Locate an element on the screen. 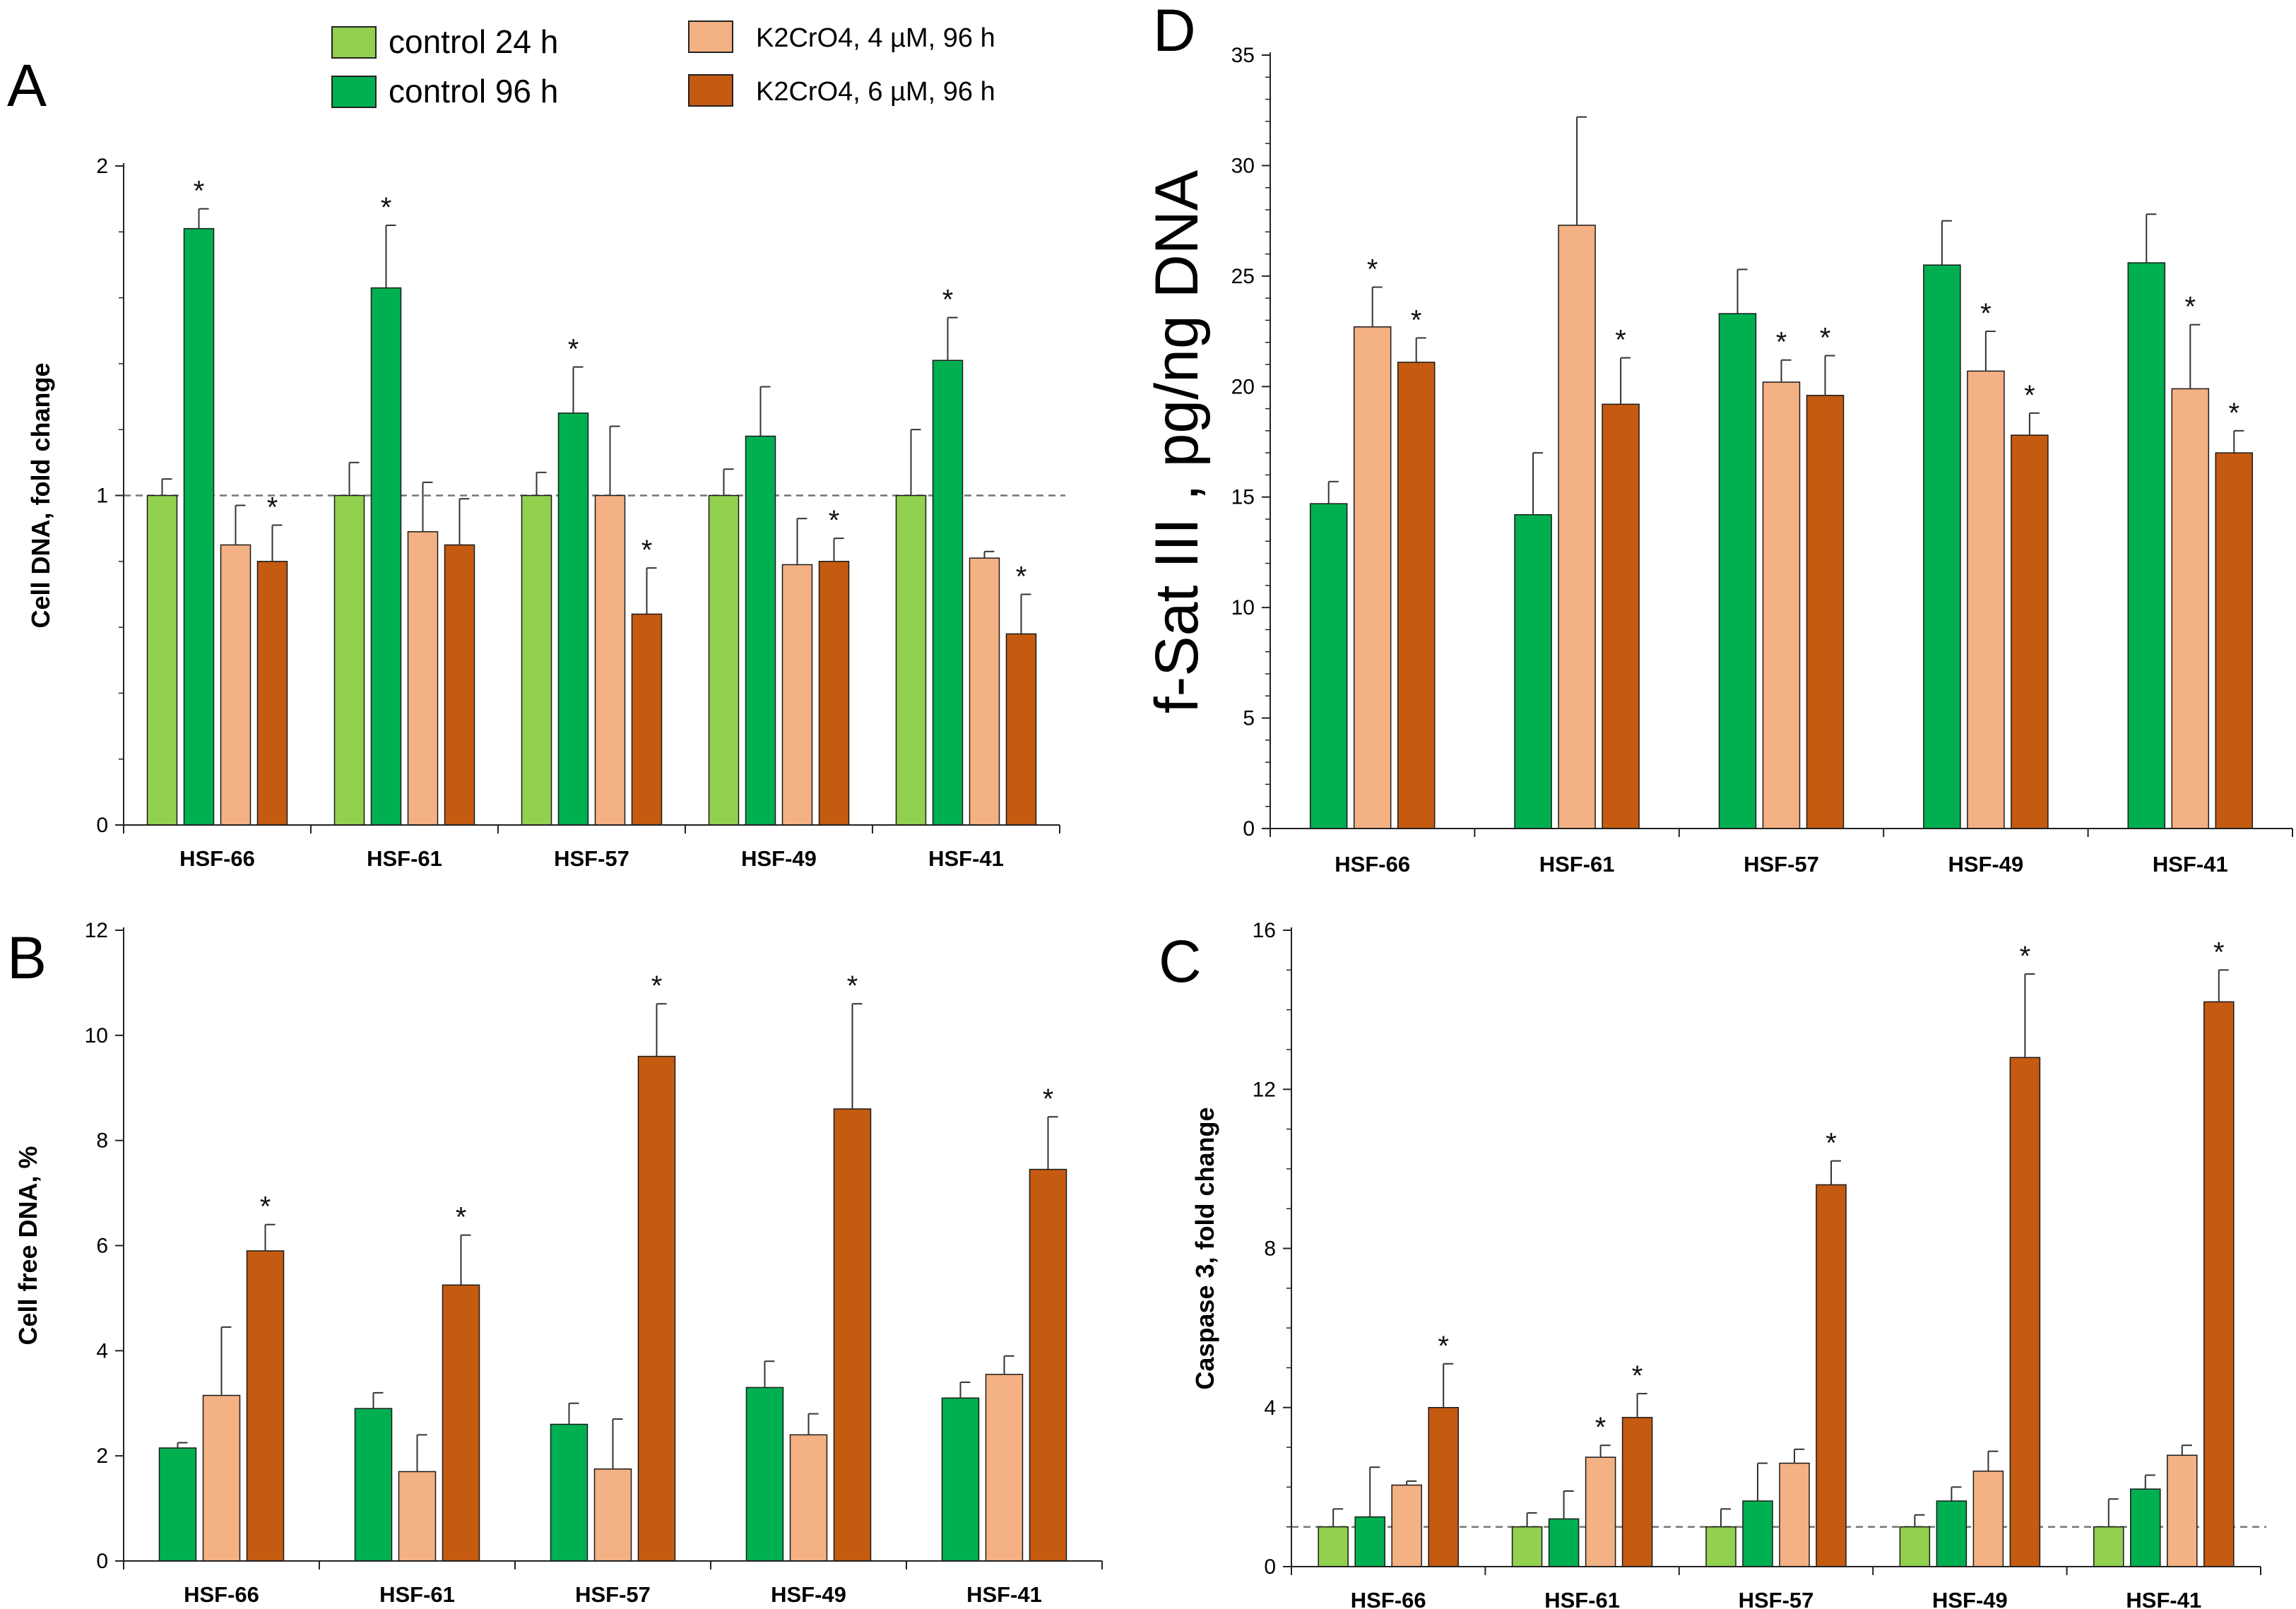 The height and width of the screenshot is (1609, 2296). series-c-k2cro4-6-m-96-h: * * * * * is located at coordinates (1832, 1252).